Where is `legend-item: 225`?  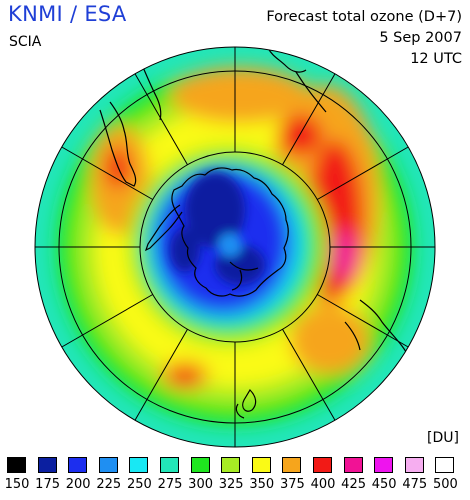
legend-item: 225 is located at coordinates (109, 477).